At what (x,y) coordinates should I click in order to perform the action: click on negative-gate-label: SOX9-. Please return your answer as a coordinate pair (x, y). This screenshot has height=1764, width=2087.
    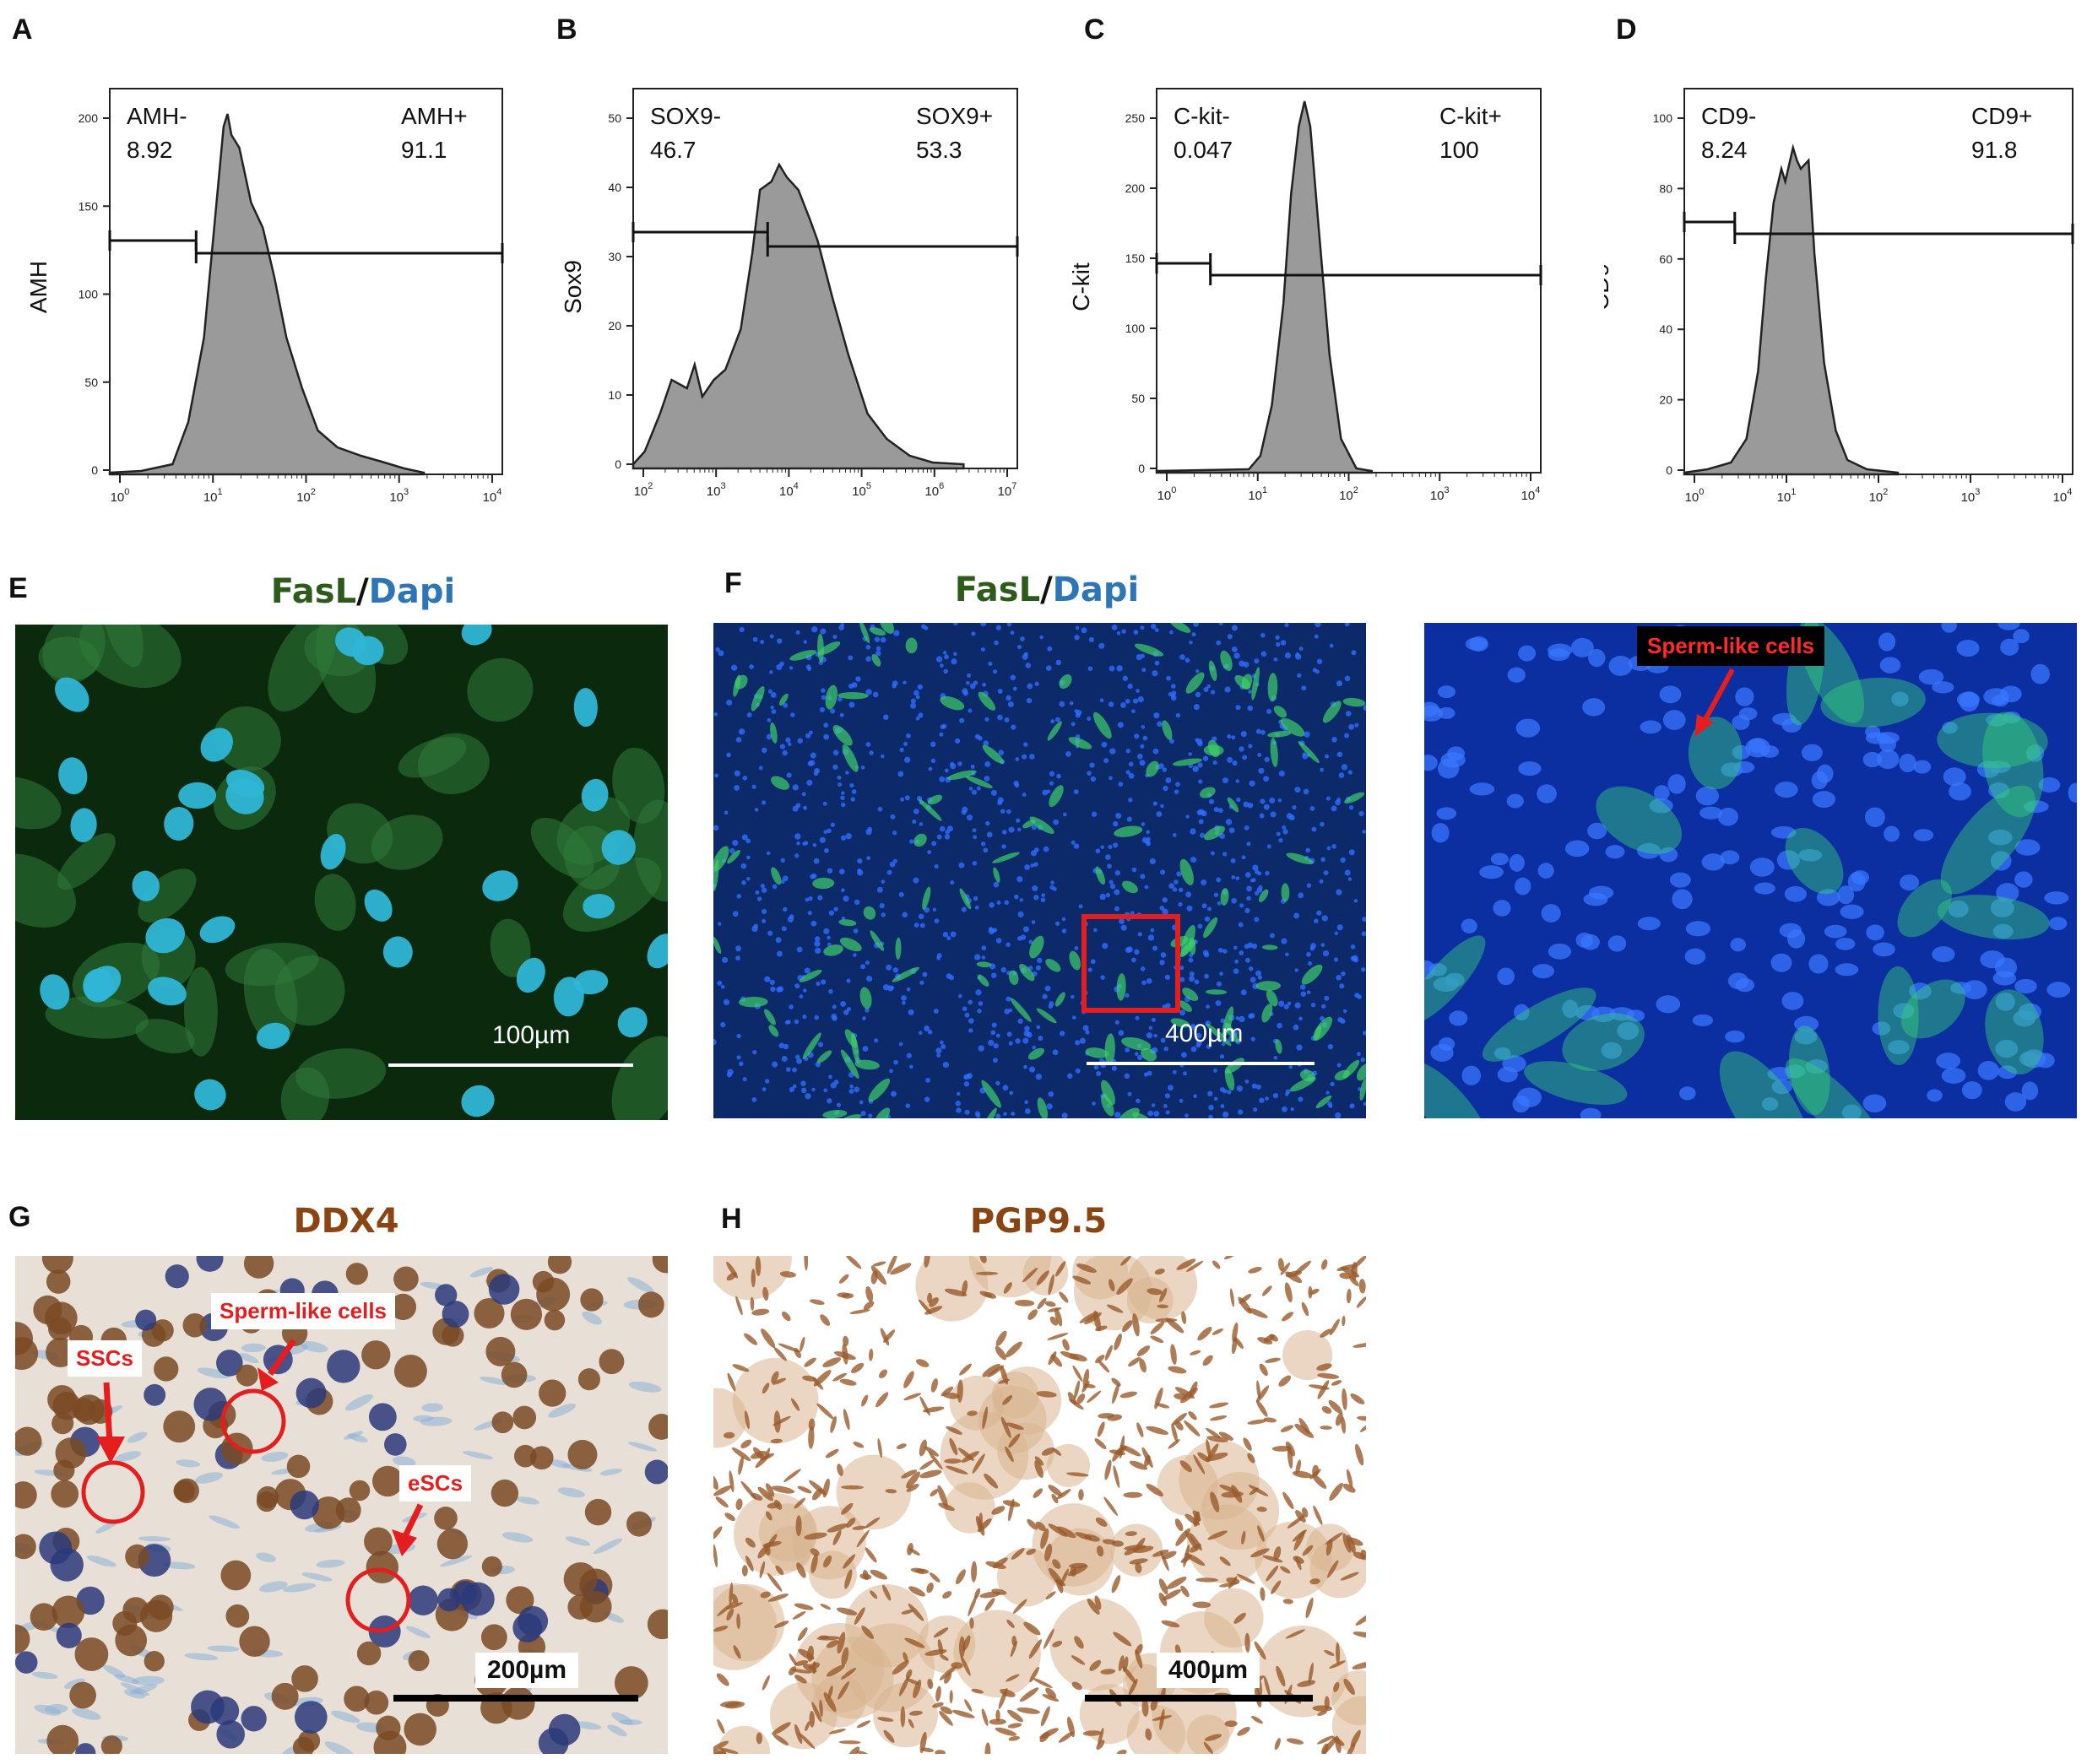
    Looking at the image, I should click on (685, 116).